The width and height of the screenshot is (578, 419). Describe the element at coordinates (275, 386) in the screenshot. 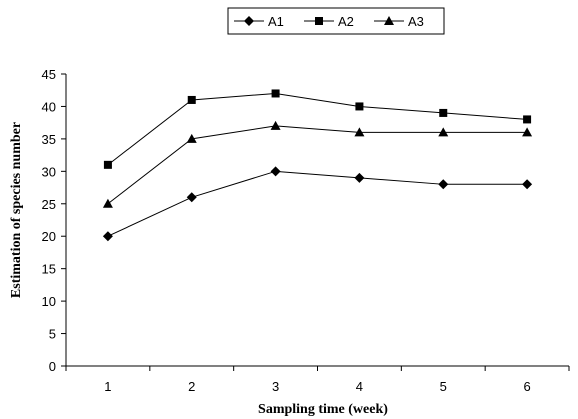

I see `x-tick-label: 3` at that location.